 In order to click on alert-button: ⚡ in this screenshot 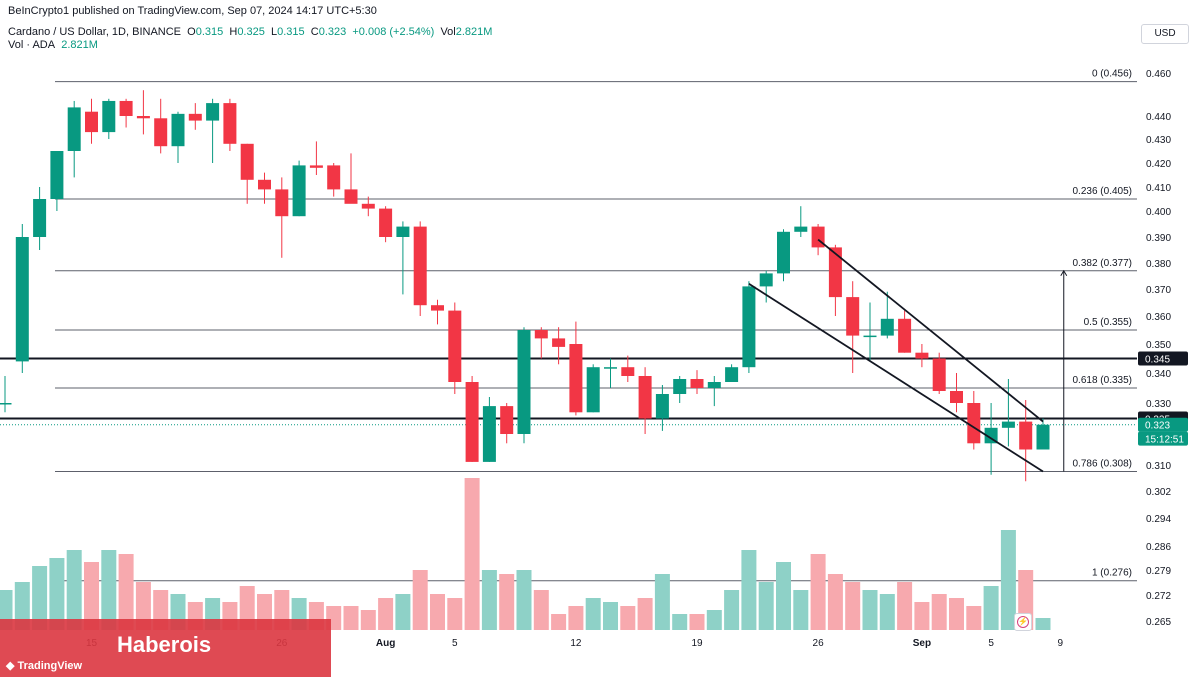, I will do `click(1023, 622)`.